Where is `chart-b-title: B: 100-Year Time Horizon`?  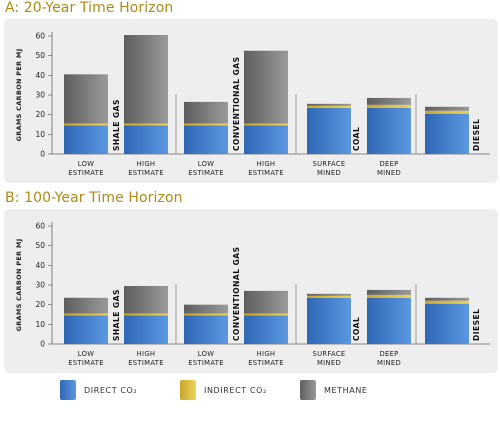
chart-b-title: B: 100-Year Time Horizon is located at coordinates (94, 198).